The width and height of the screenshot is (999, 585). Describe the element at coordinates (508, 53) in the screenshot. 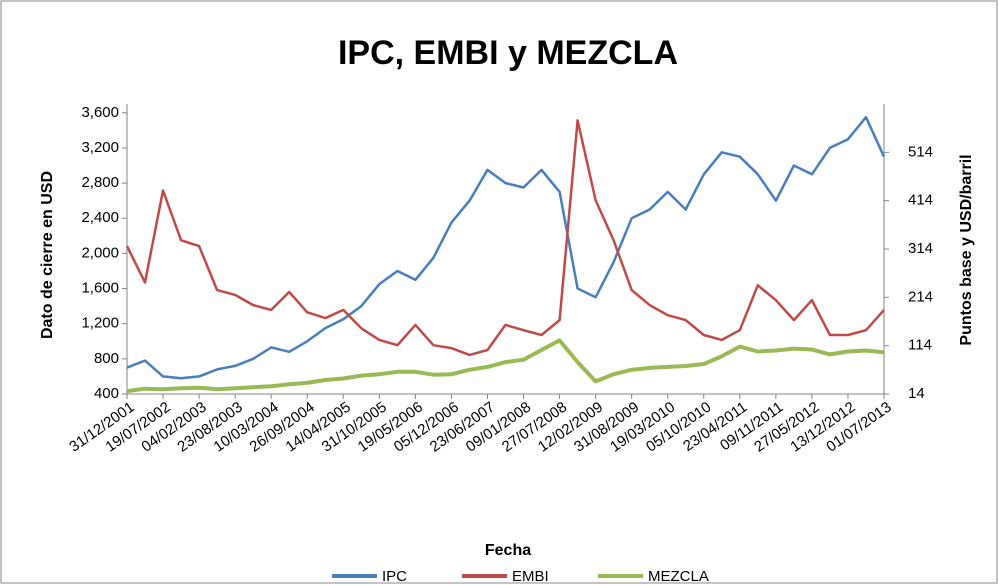

I see `chart-title: IPC, EMBI y MEZCLA` at that location.